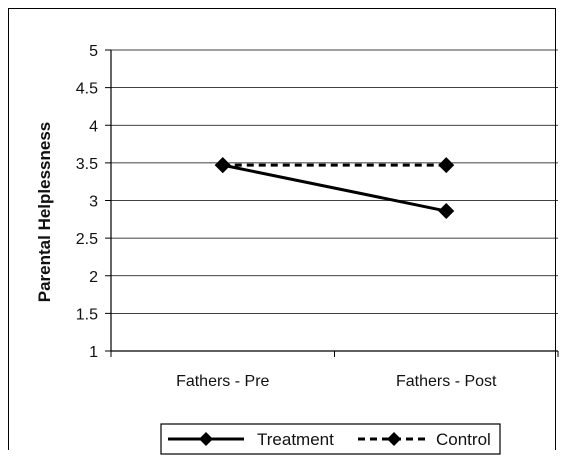 The height and width of the screenshot is (458, 564). Describe the element at coordinates (93, 51) in the screenshot. I see `y-tick-label: 5` at that location.